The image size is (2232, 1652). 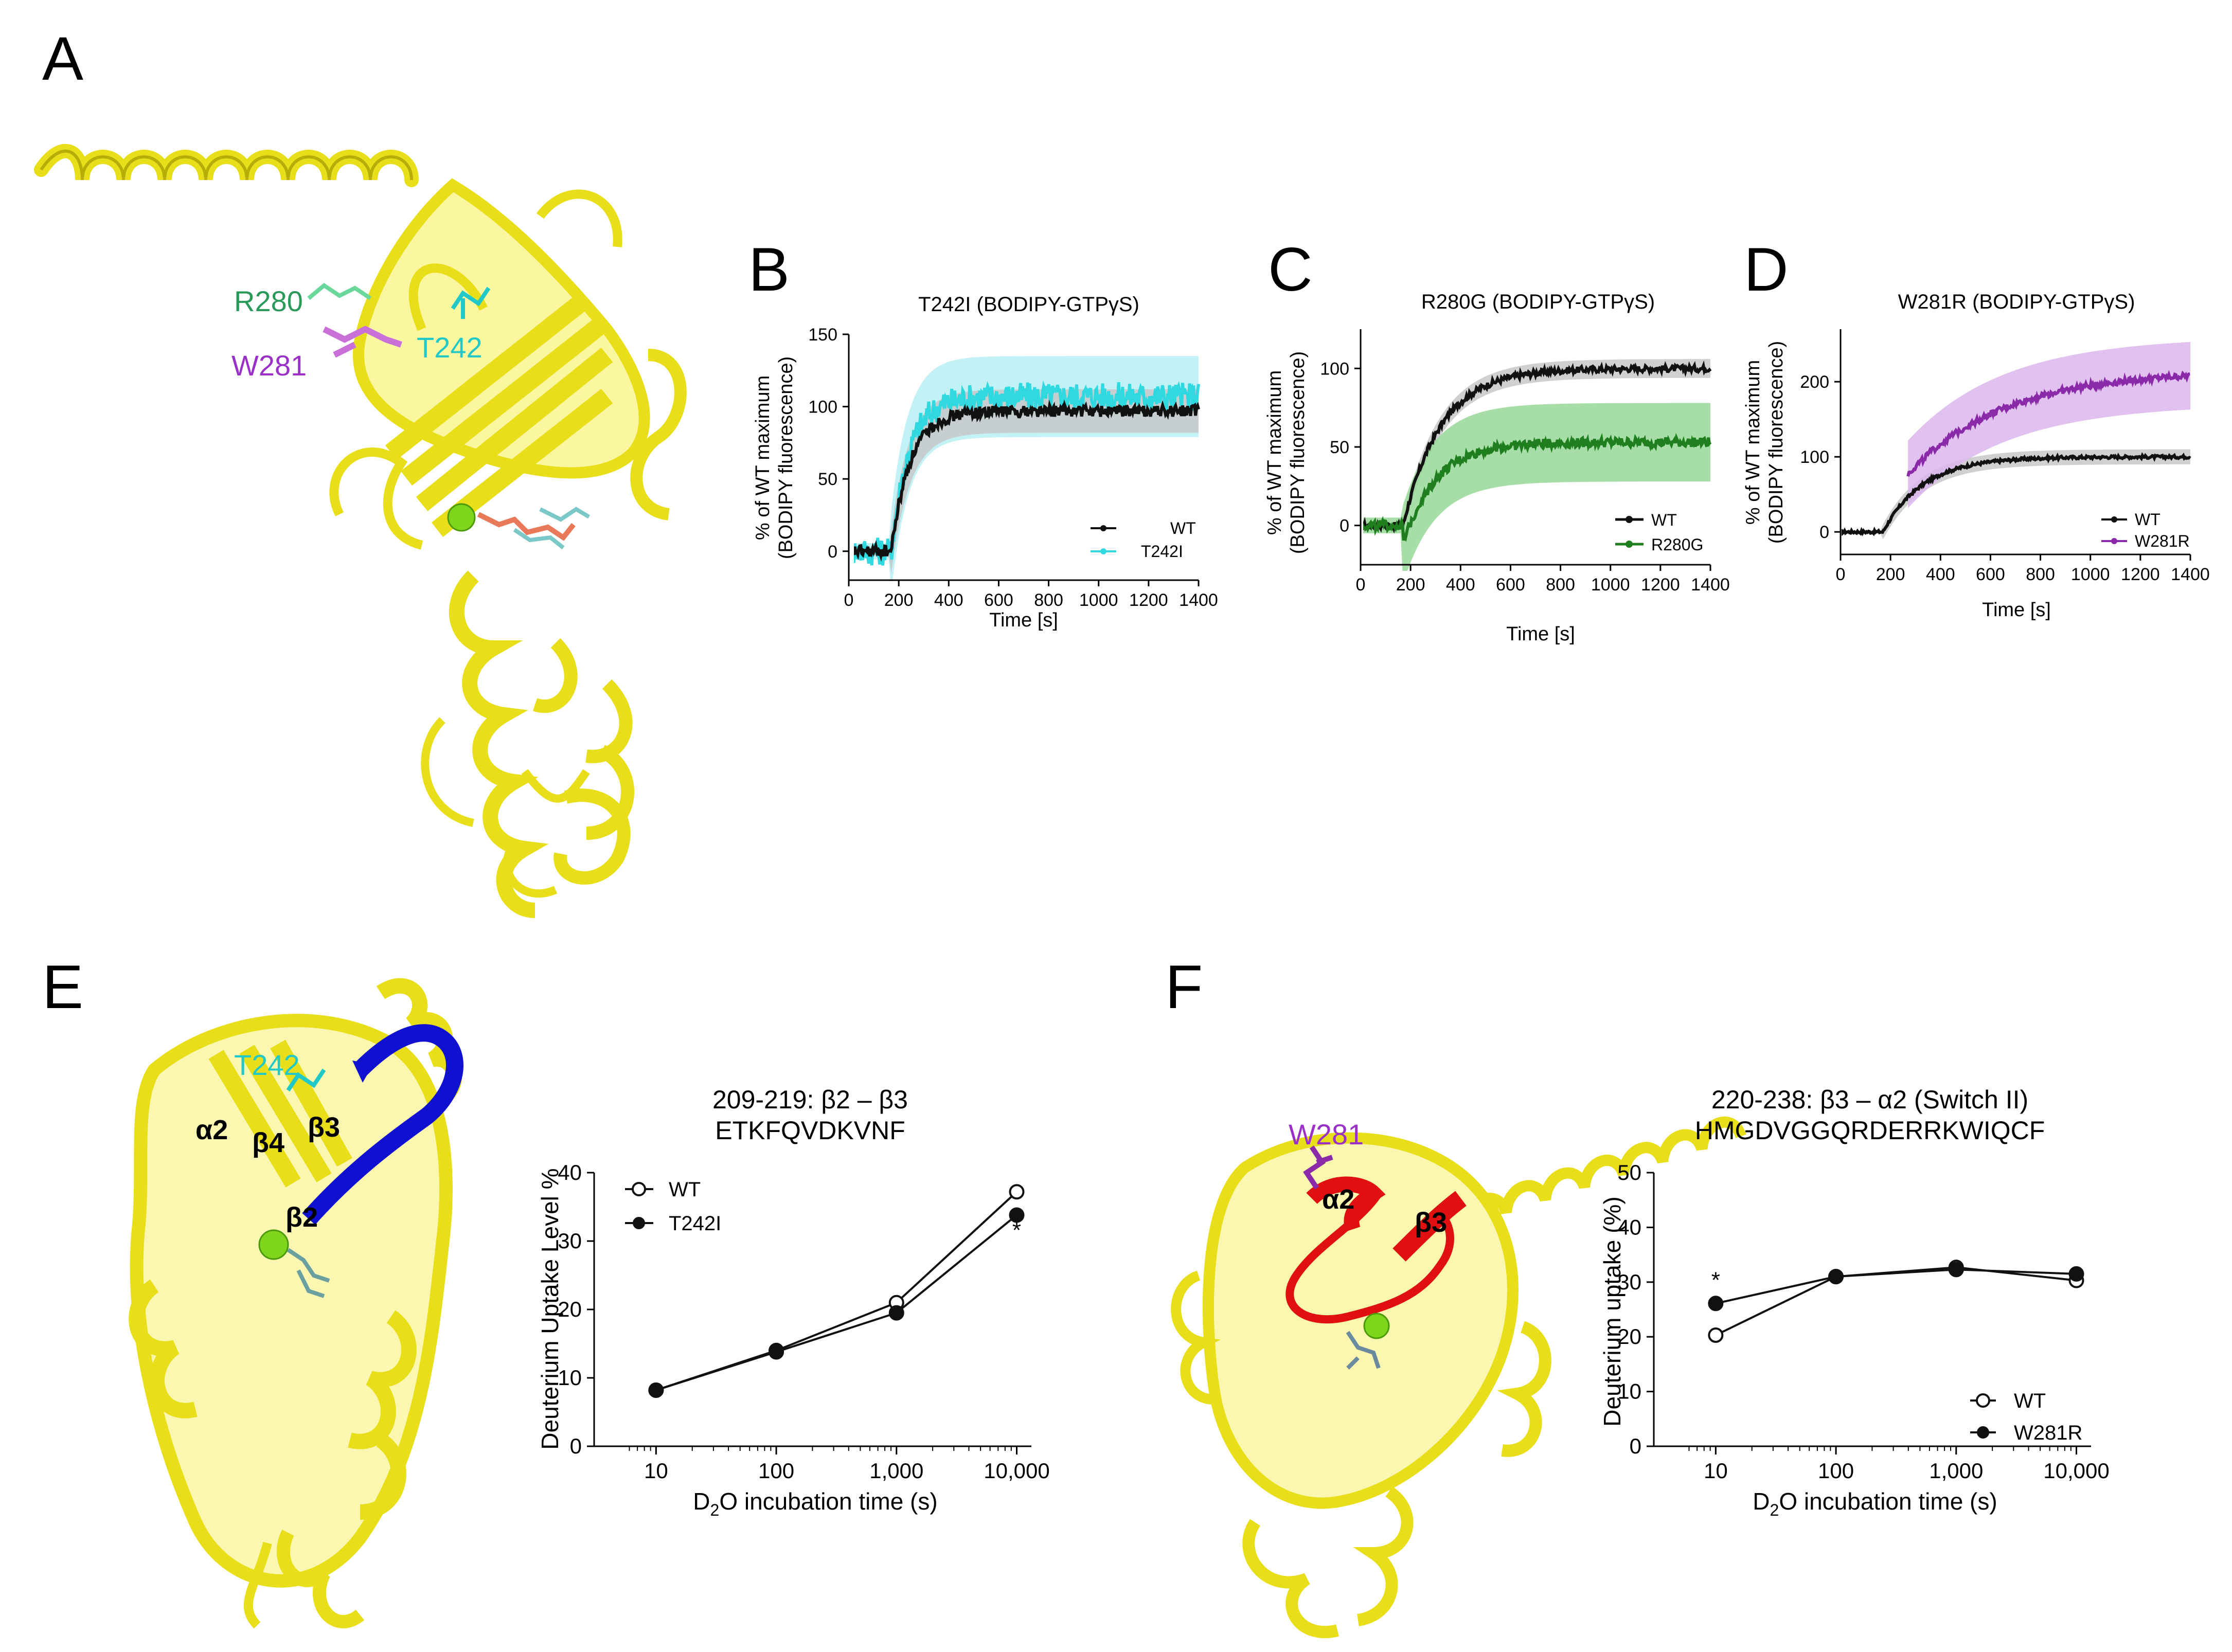 I want to click on chart-d-series, so click(x=2017, y=441).